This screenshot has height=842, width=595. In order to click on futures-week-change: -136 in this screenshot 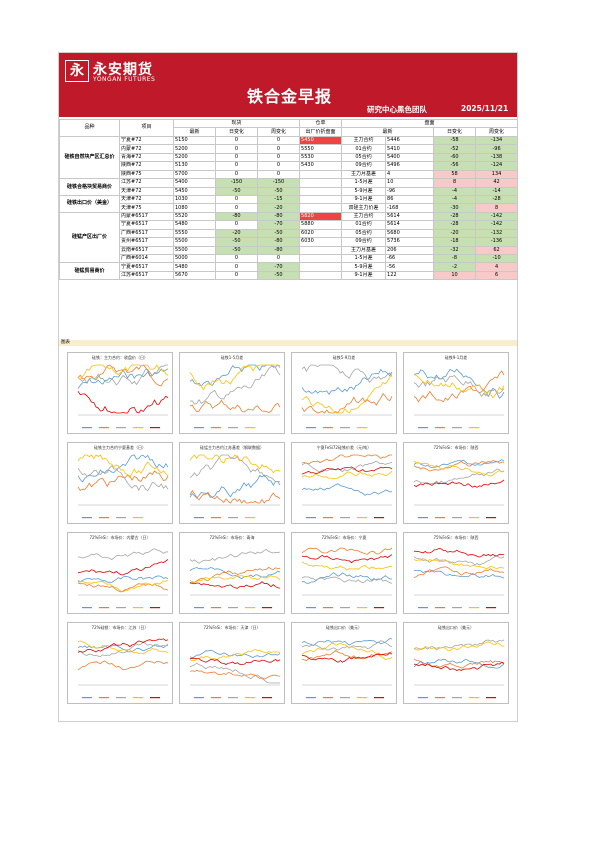, I will do `click(497, 242)`.